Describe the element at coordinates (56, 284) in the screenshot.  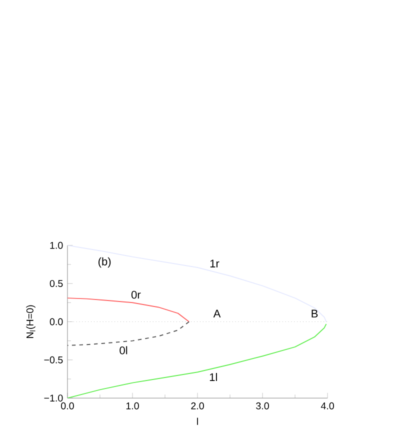
I see `y-tick-label: 0.5` at that location.